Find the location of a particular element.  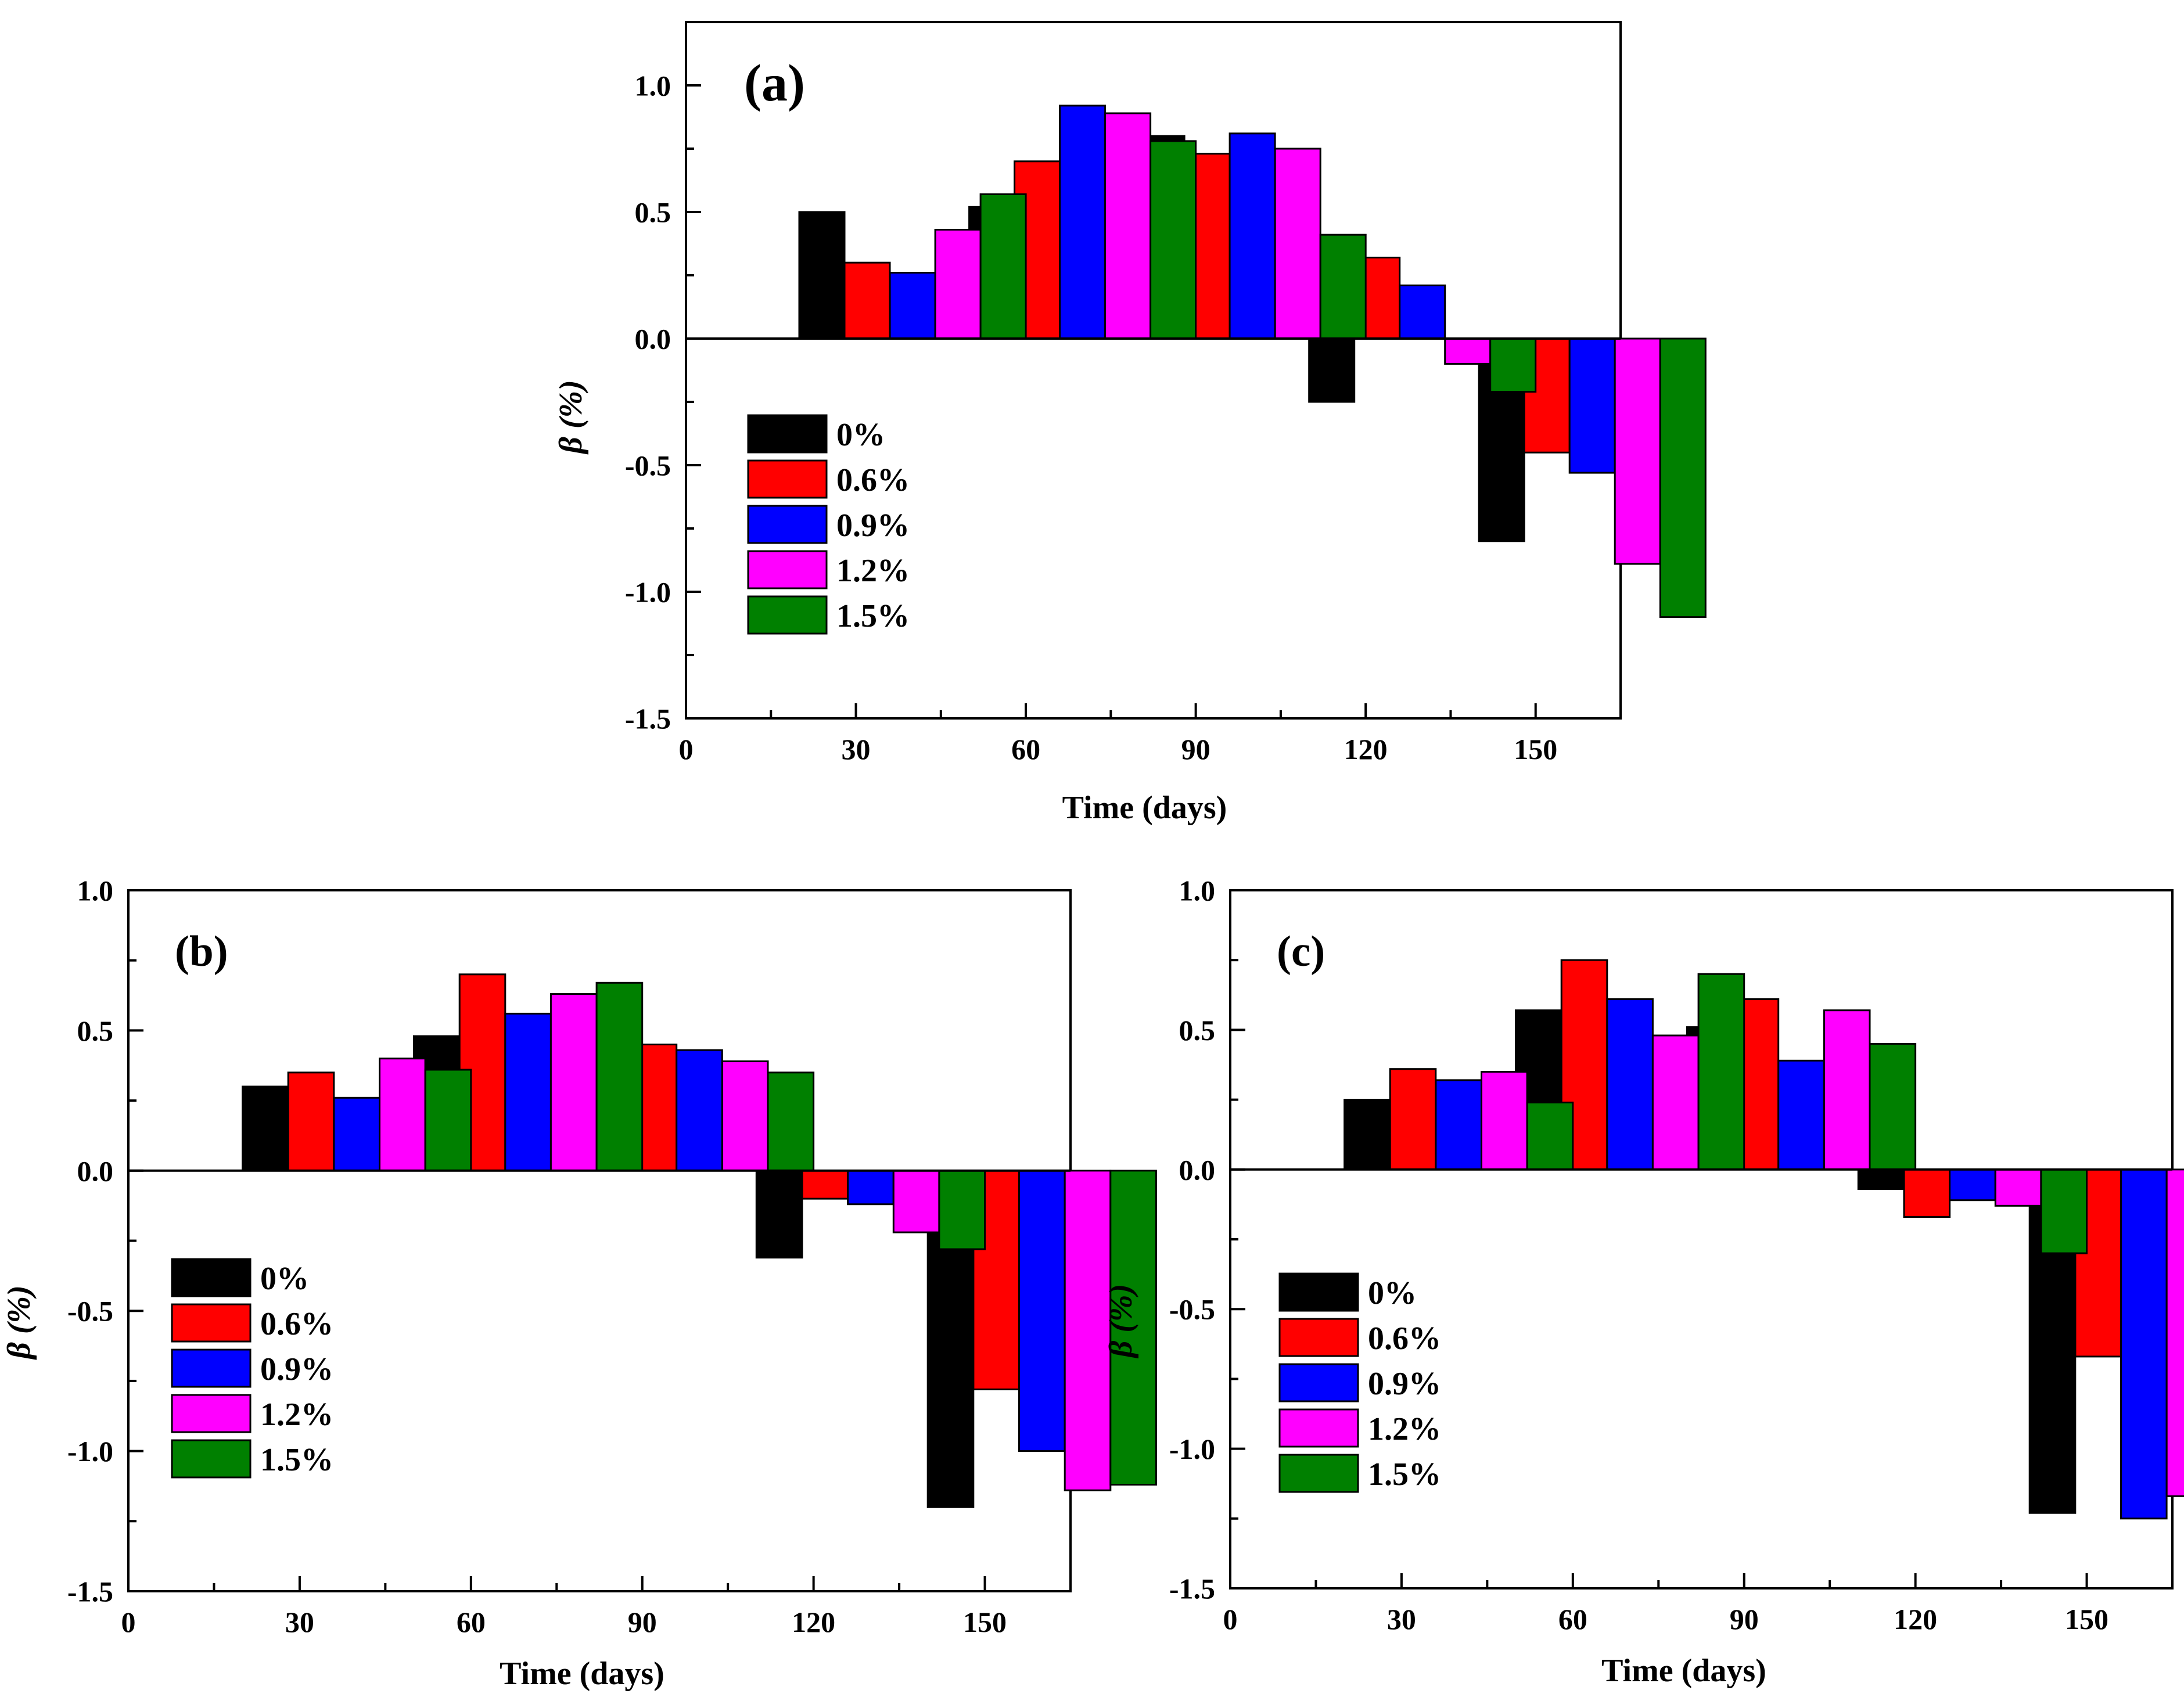

y-tick-label-a--0.5: -0.5 is located at coordinates (648, 465).